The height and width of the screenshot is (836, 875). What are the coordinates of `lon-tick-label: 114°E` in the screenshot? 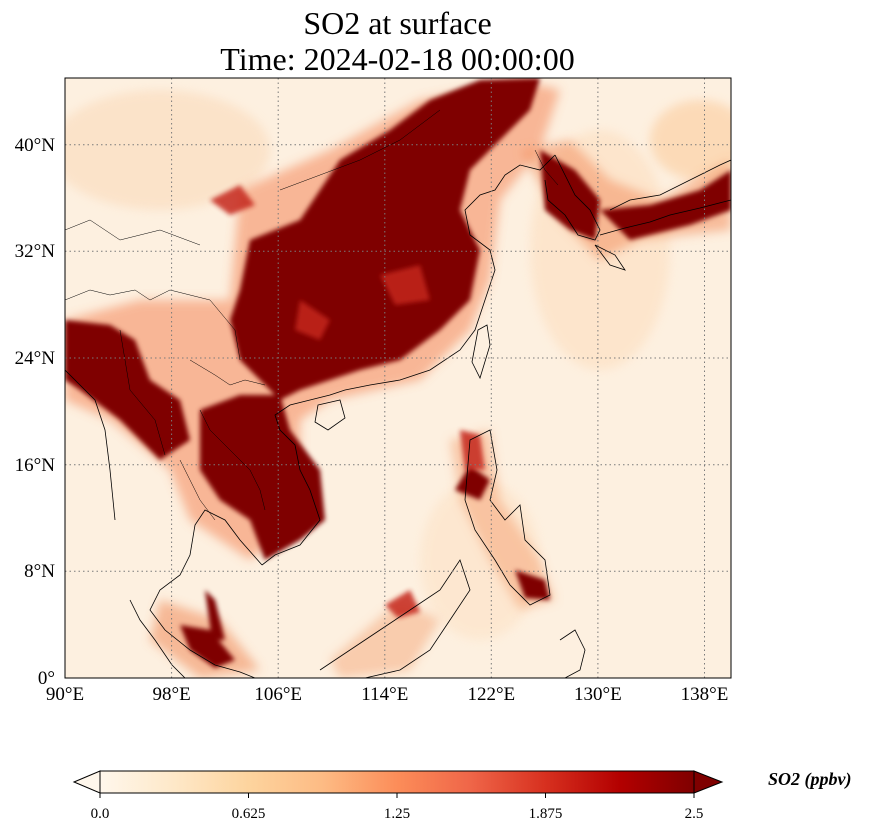 It's located at (384, 694).